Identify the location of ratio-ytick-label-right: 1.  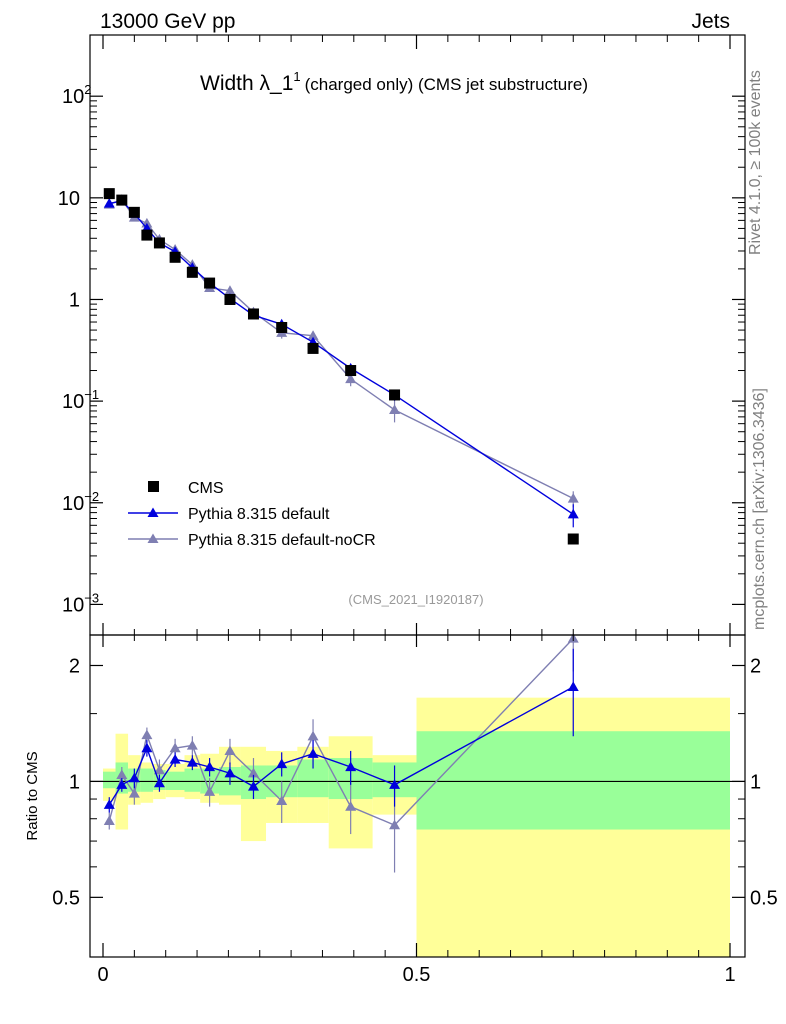
(755, 782).